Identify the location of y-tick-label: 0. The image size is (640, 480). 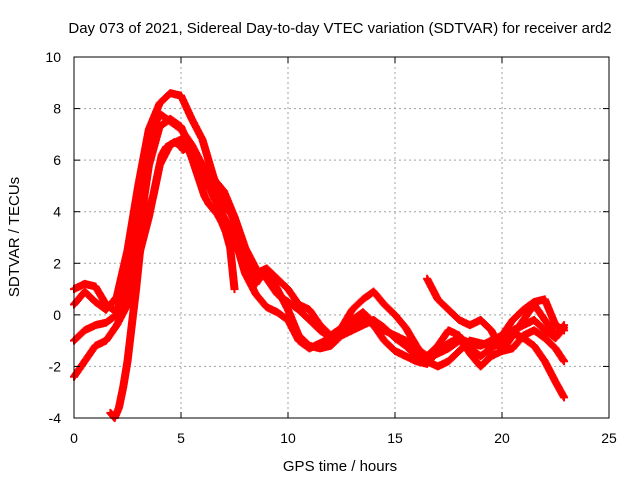
(57, 315).